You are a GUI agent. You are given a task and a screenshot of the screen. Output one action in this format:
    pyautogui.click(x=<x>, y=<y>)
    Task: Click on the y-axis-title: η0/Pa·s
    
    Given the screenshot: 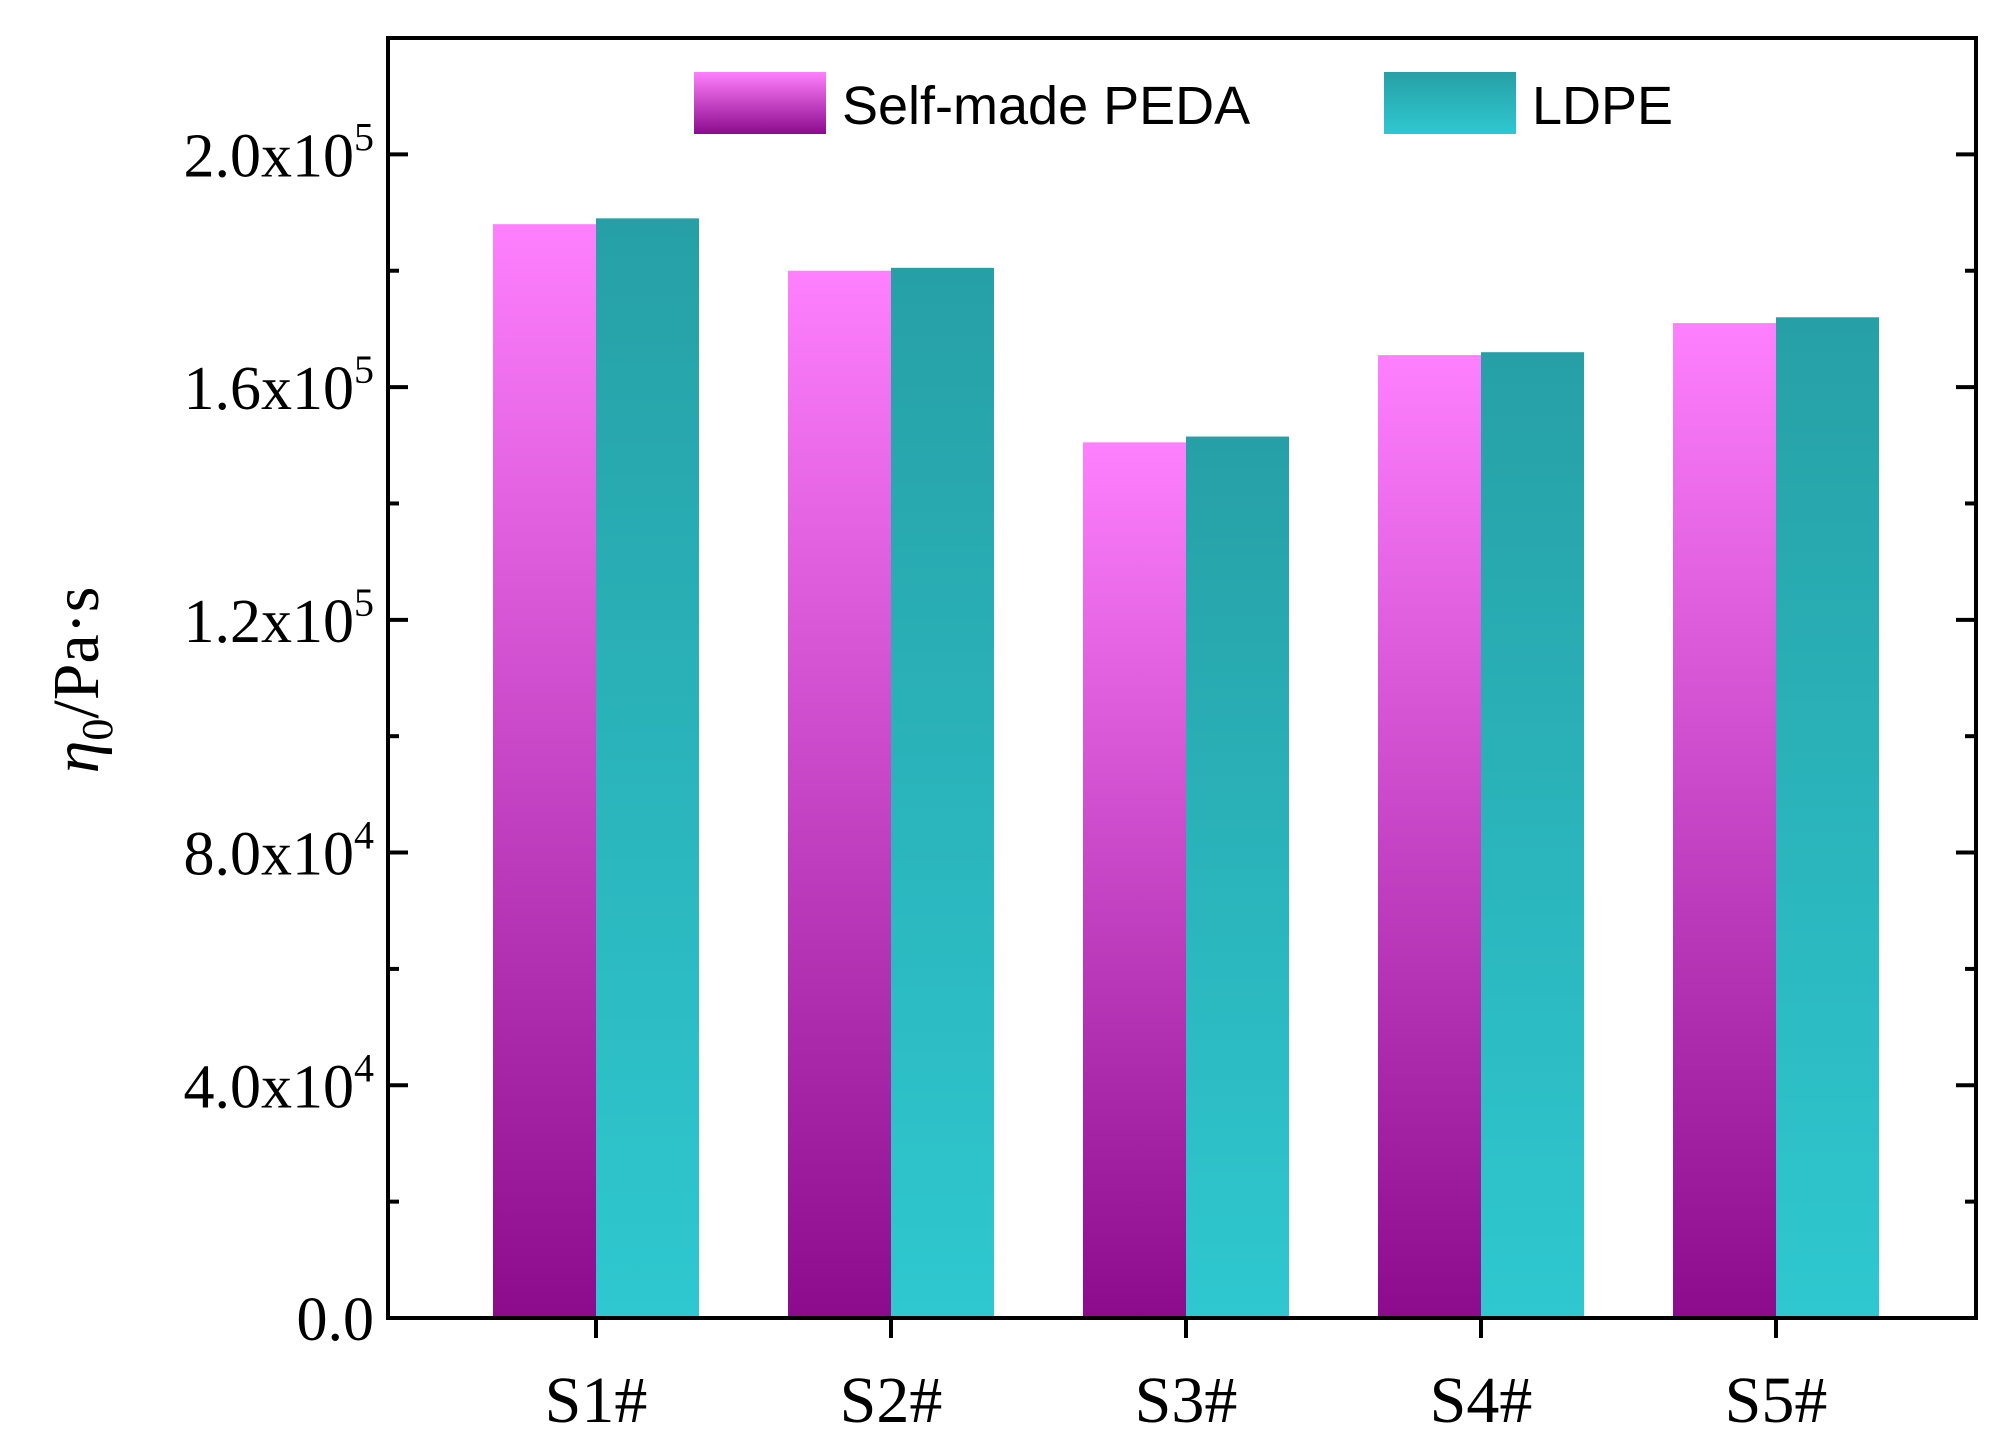 What is the action you would take?
    pyautogui.click(x=81, y=680)
    